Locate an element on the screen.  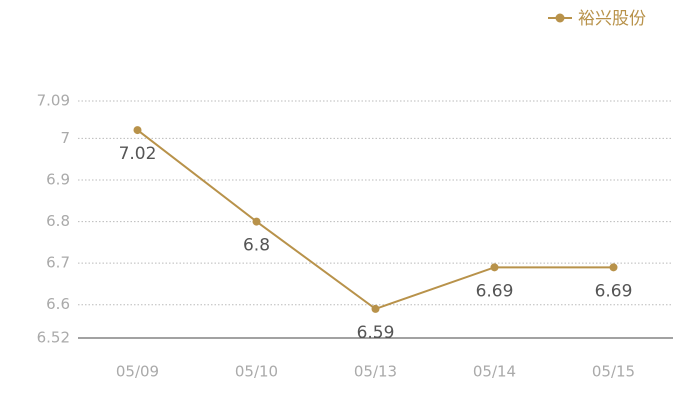
x-tick-label: 05/10 is located at coordinates (256, 372).